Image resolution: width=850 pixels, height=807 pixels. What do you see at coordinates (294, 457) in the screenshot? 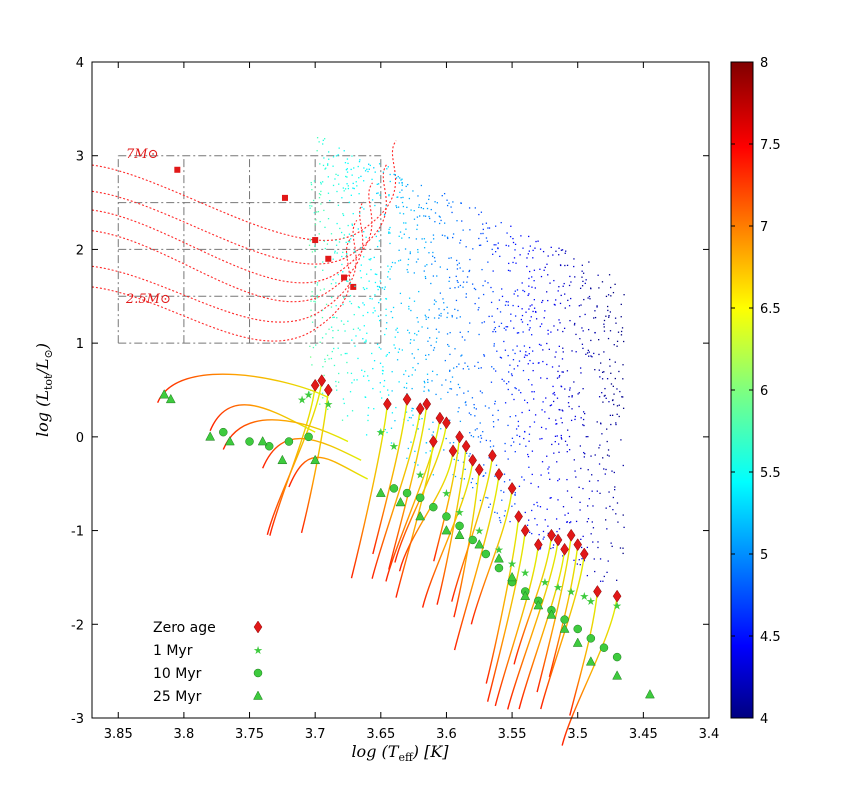
I see `evolution-track` at bounding box center [294, 457].